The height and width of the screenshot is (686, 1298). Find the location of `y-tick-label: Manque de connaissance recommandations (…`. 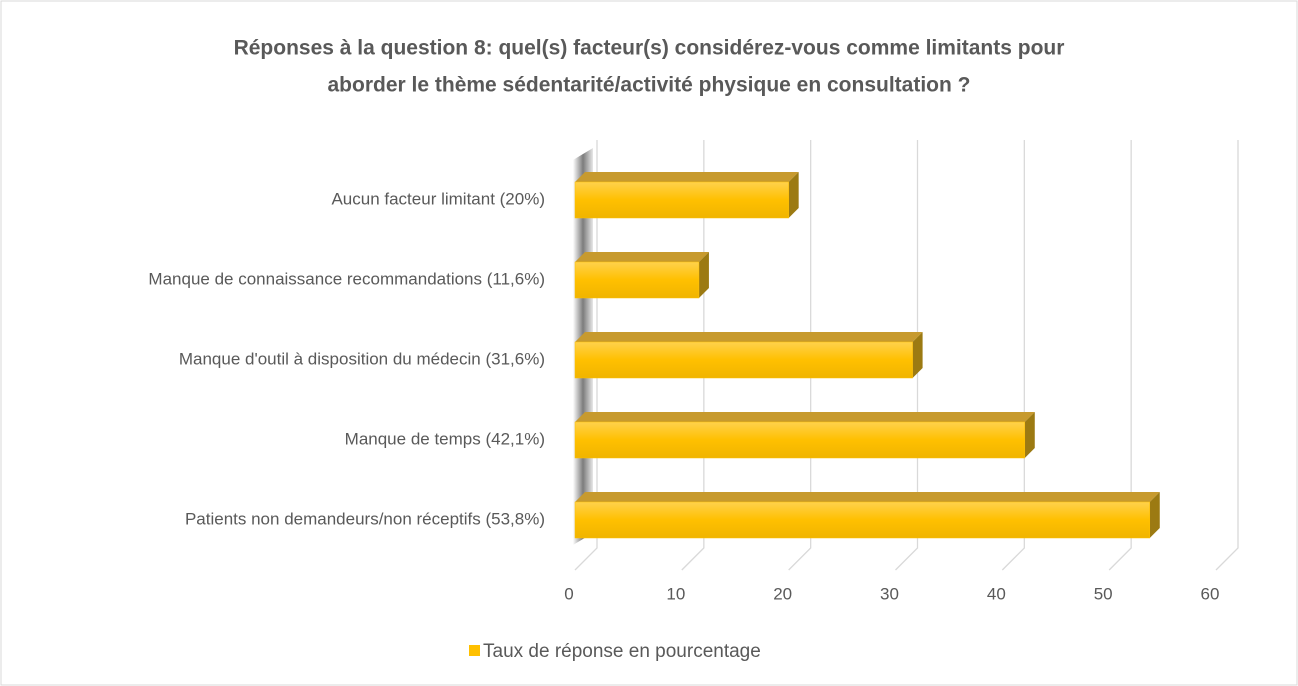

y-tick-label: Manque de connaissance recommandations (… is located at coordinates (346, 278).